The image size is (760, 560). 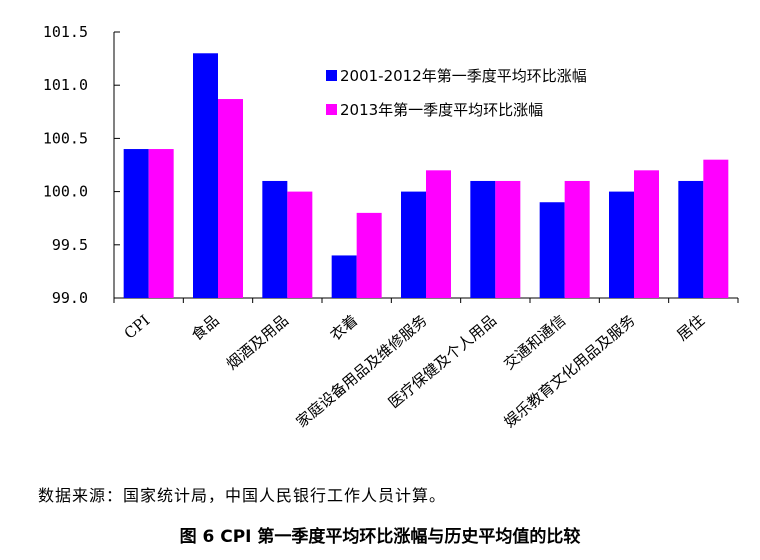 I want to click on x-tick-label: 食品, so click(x=205, y=327).